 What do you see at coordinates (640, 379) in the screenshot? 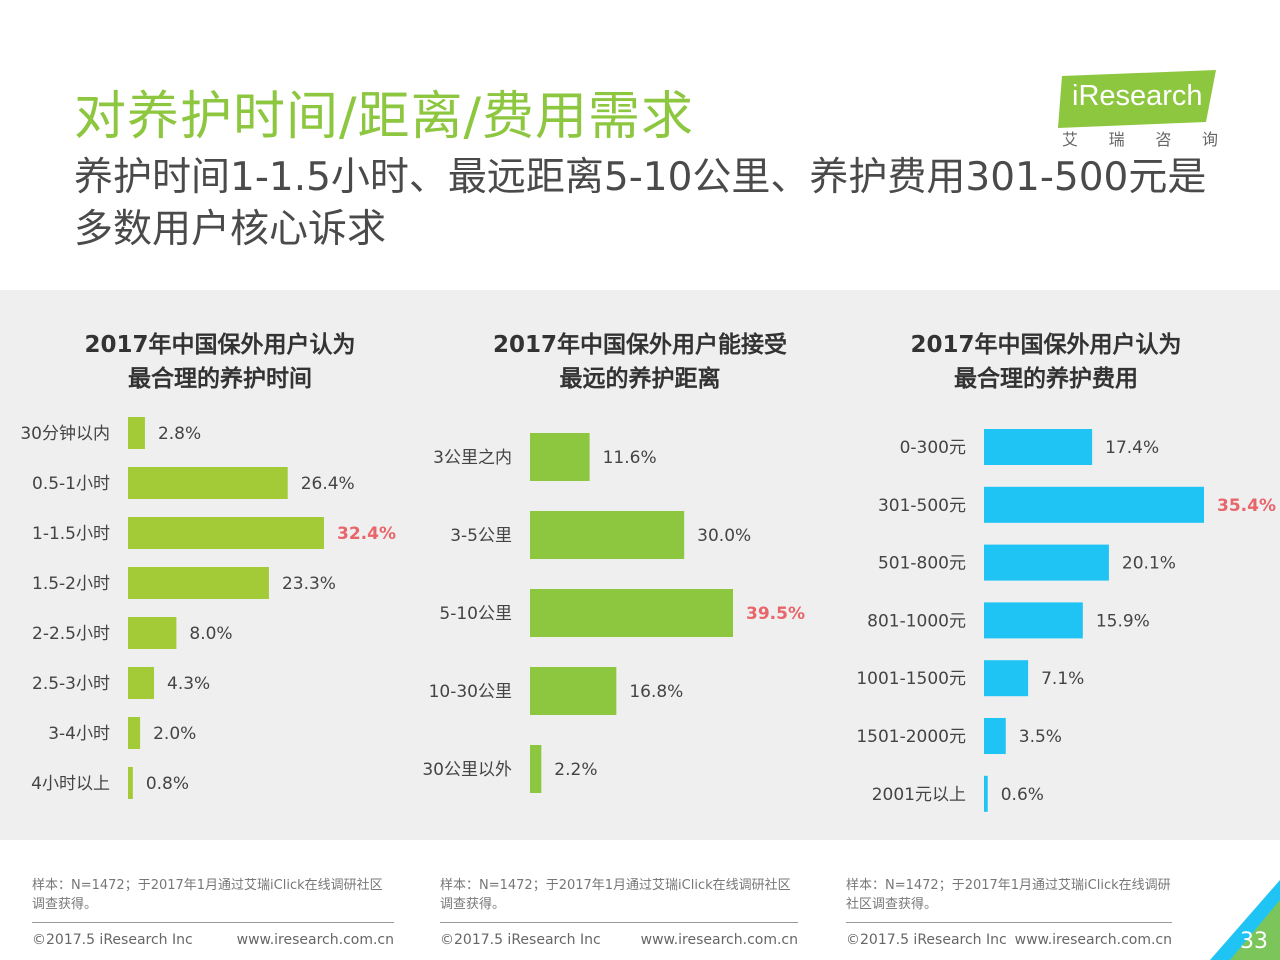
I see `chart-title-line: 最远的养护距离` at bounding box center [640, 379].